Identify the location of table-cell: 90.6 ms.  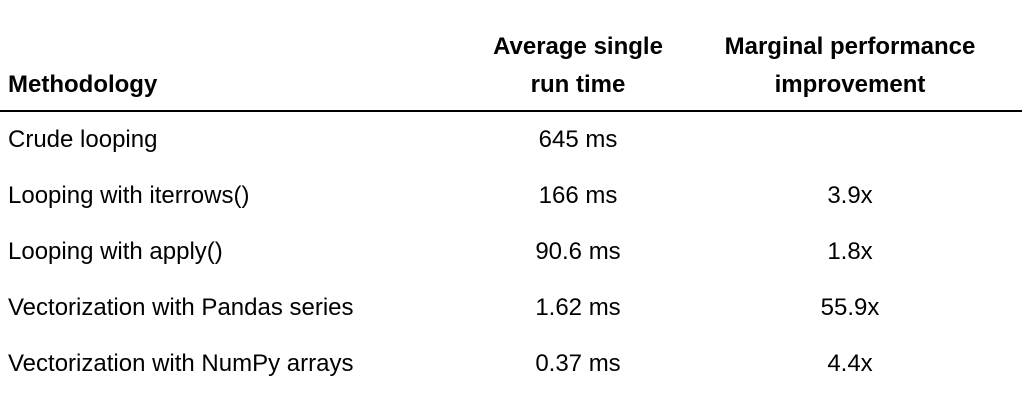
(578, 251).